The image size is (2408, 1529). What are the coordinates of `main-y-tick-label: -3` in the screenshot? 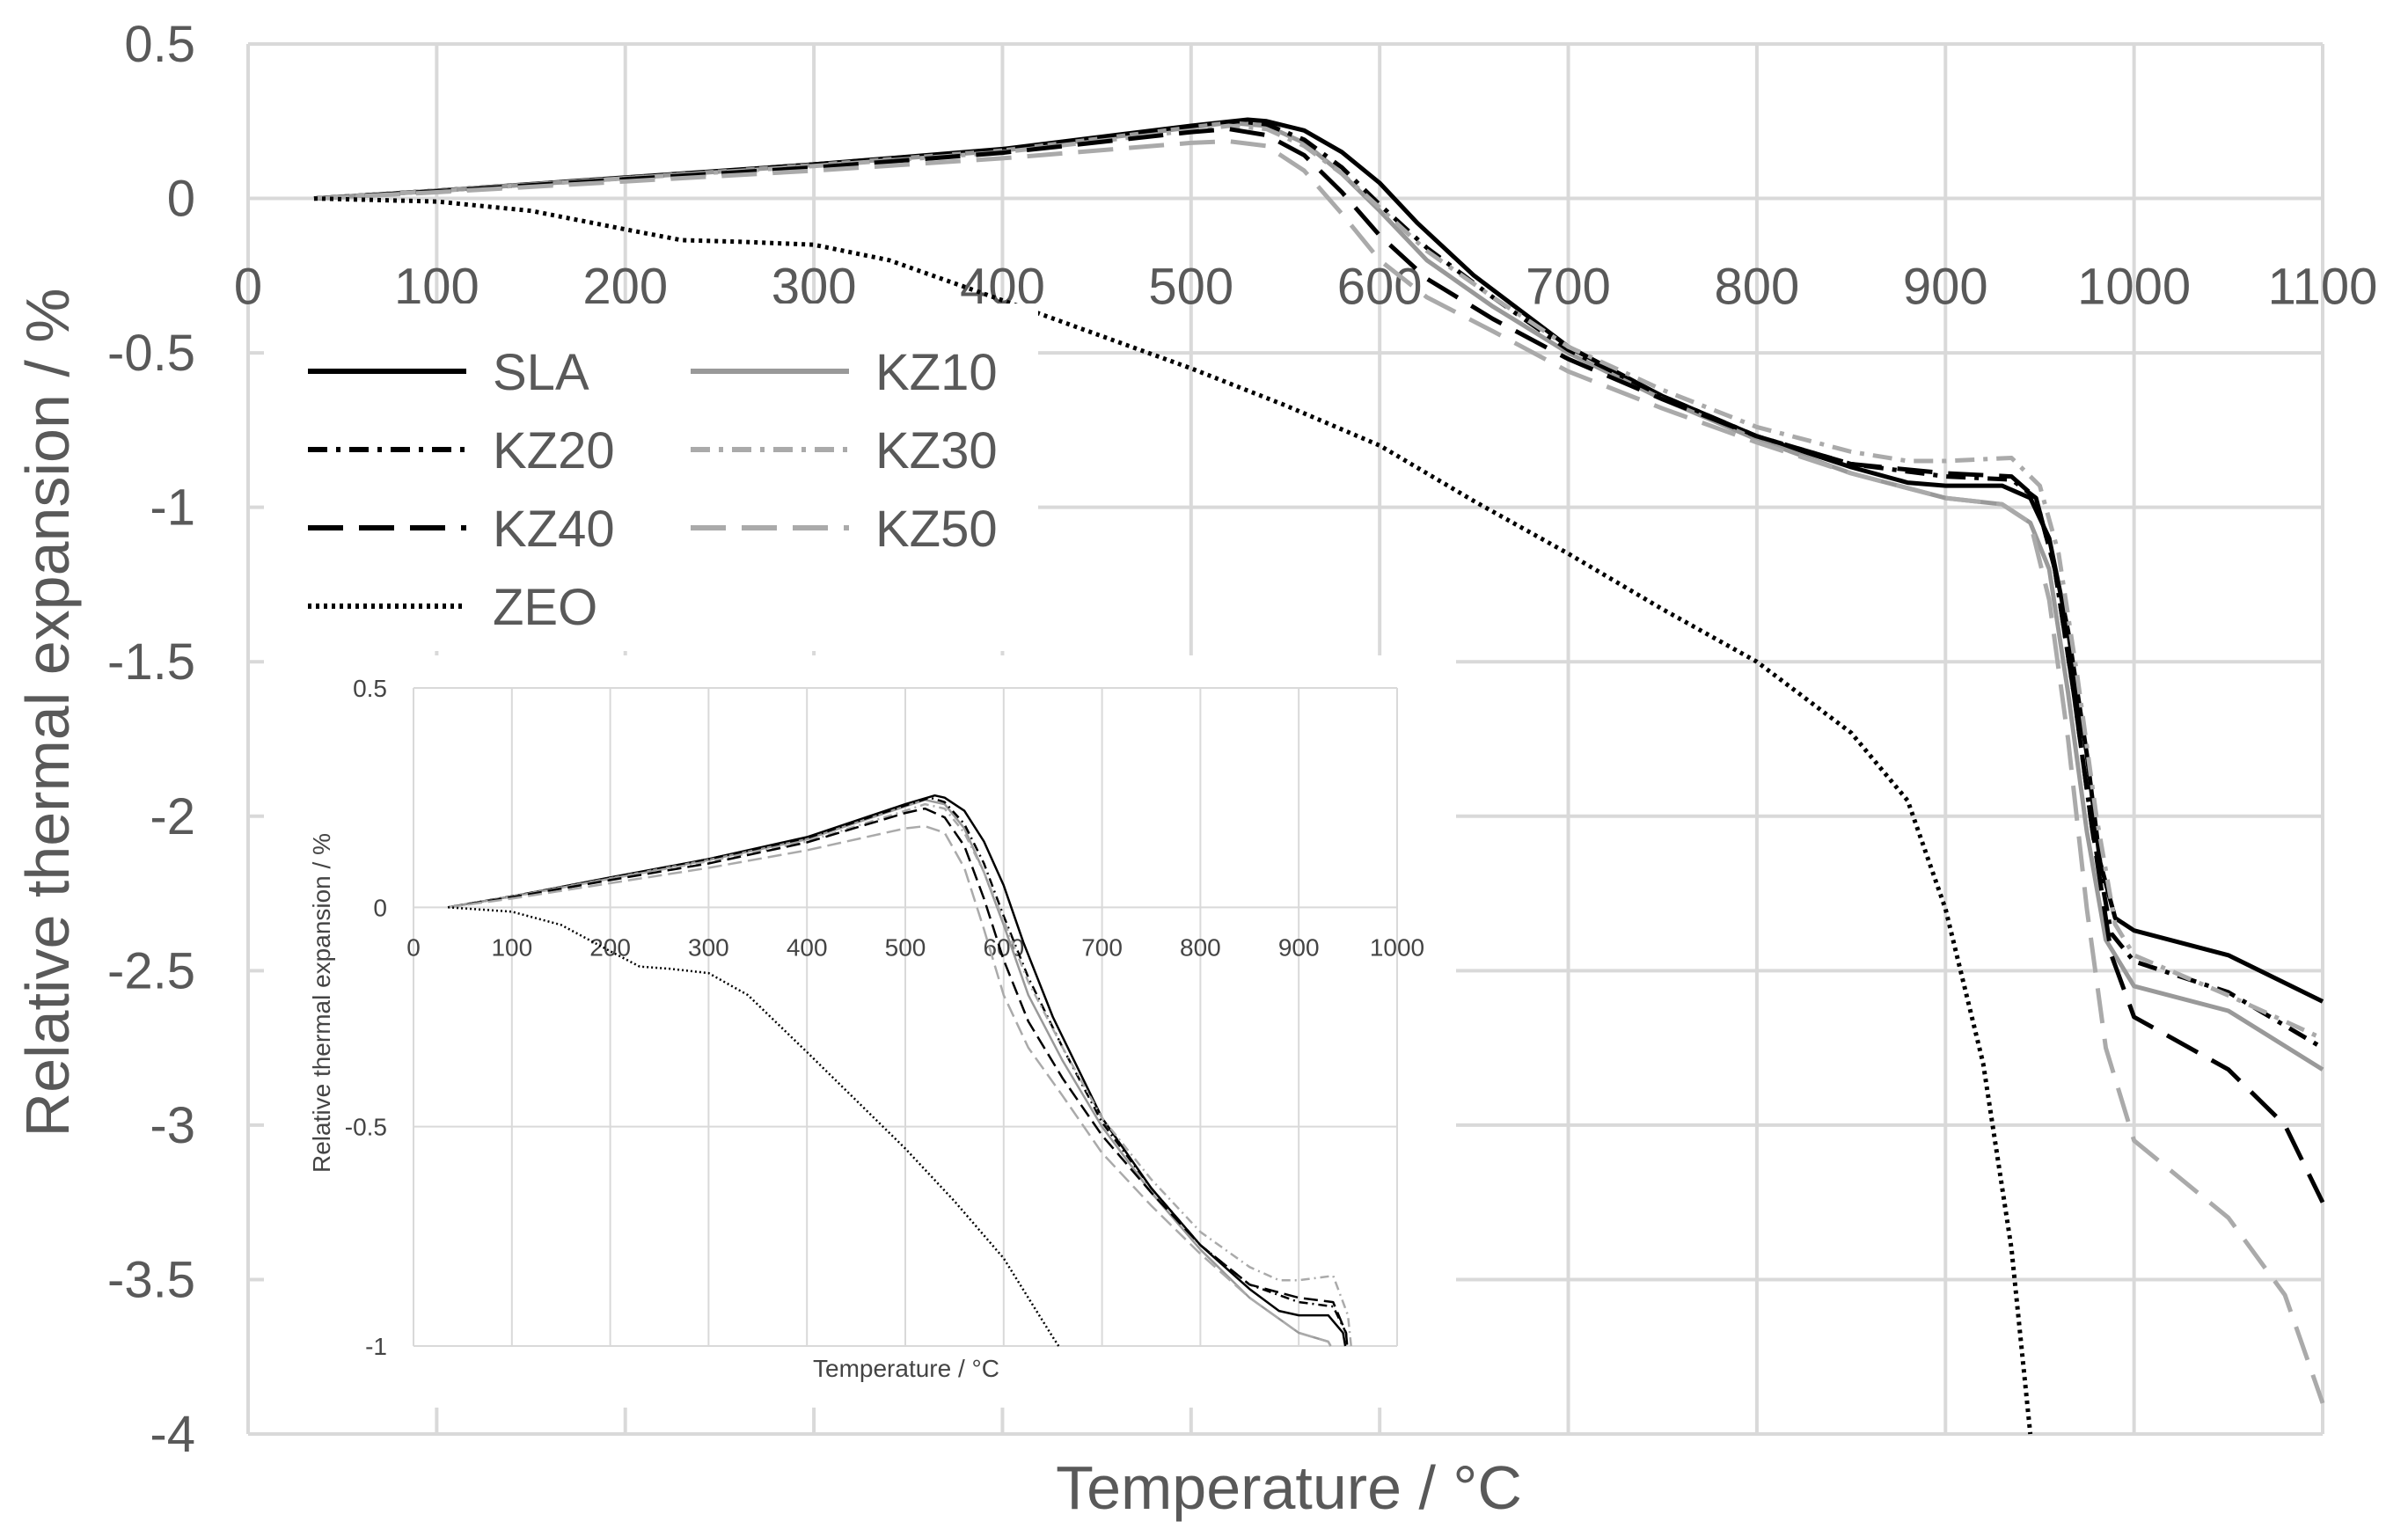 It's located at (172, 1125).